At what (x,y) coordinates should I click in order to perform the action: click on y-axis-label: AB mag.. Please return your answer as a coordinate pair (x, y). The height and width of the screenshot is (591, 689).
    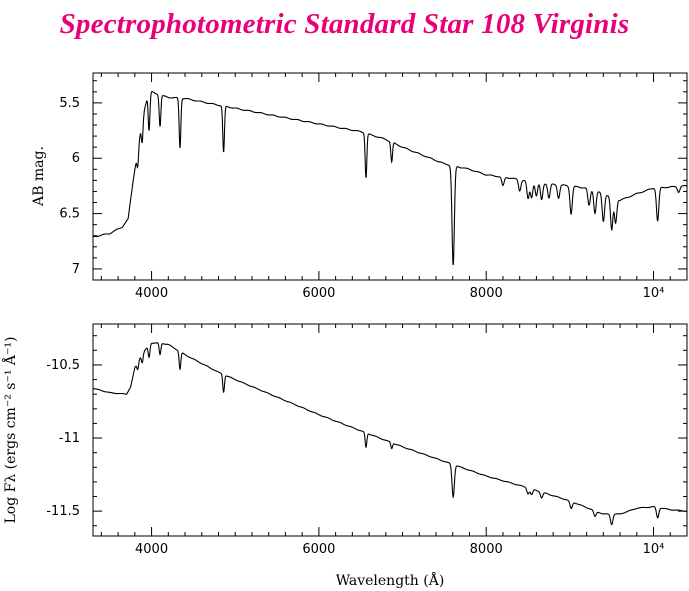
    Looking at the image, I should click on (39, 176).